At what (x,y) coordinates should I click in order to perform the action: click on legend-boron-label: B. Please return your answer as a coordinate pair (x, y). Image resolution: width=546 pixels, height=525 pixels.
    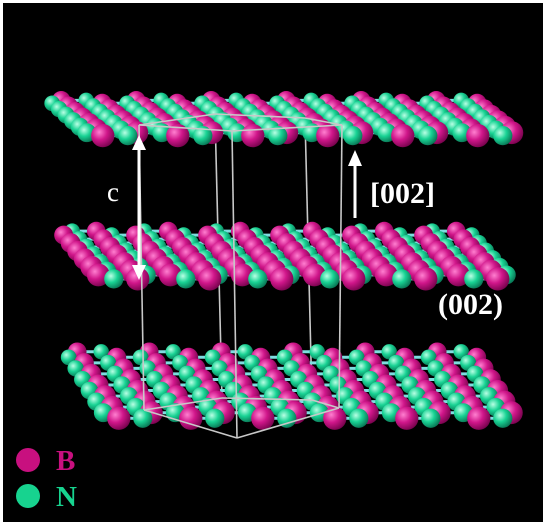
    Looking at the image, I should click on (65, 461).